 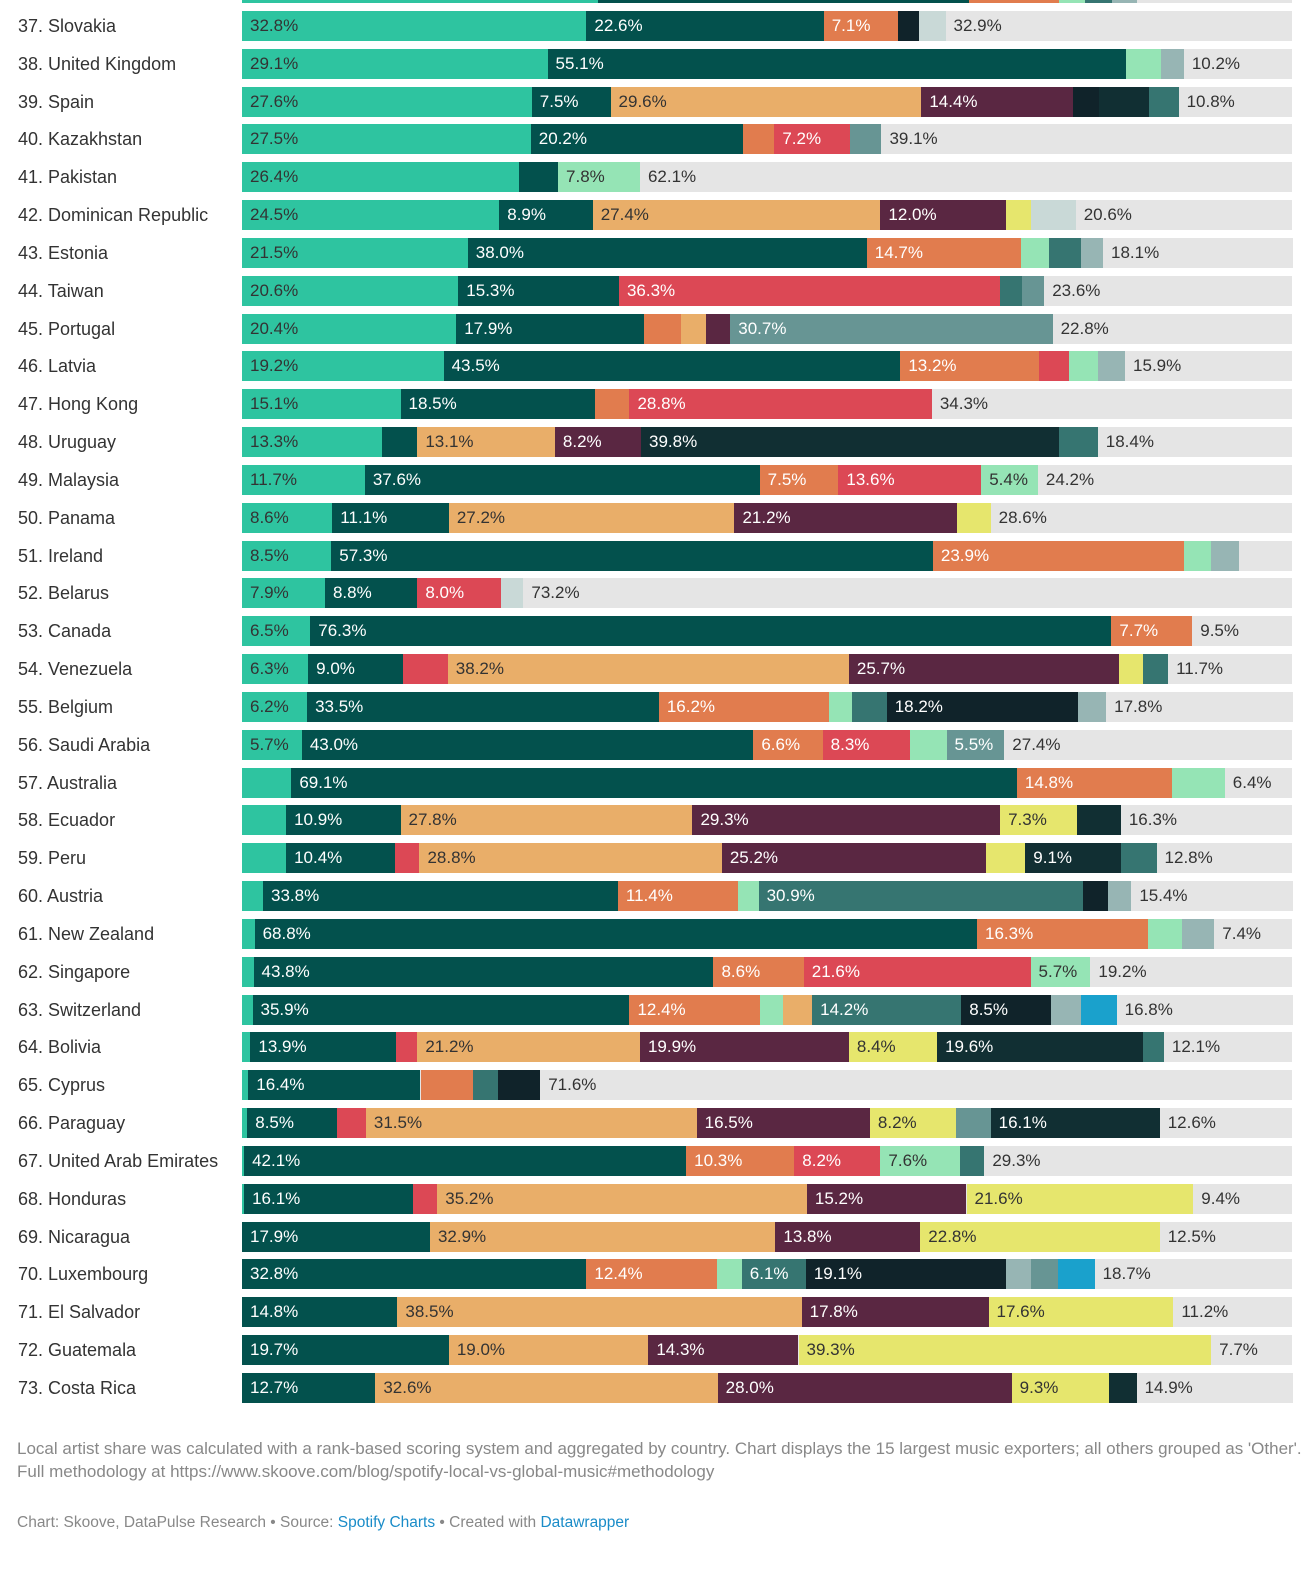 I want to click on bar-segment-other: 10.2%, so click(x=1237, y=63).